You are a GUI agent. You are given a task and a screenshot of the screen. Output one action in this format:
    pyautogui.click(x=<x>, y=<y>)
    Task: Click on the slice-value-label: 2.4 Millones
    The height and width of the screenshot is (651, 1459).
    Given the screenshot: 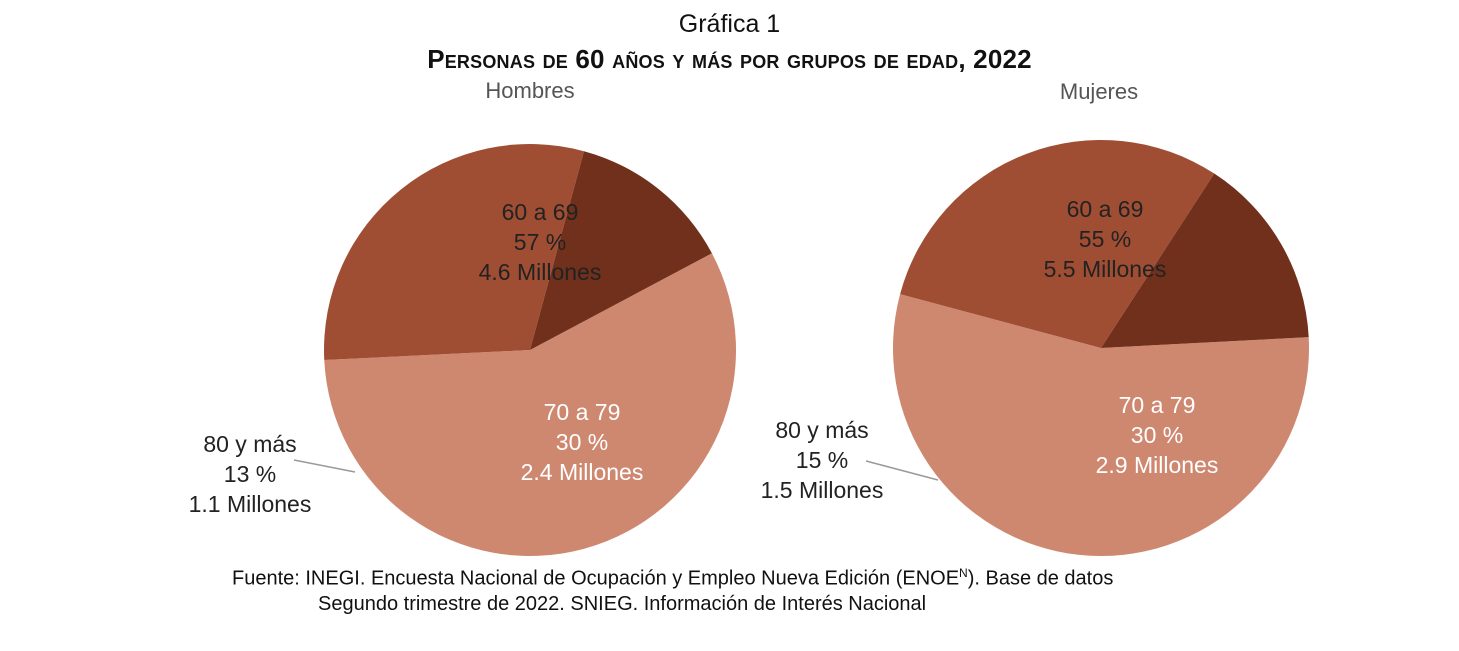 What is the action you would take?
    pyautogui.click(x=582, y=472)
    